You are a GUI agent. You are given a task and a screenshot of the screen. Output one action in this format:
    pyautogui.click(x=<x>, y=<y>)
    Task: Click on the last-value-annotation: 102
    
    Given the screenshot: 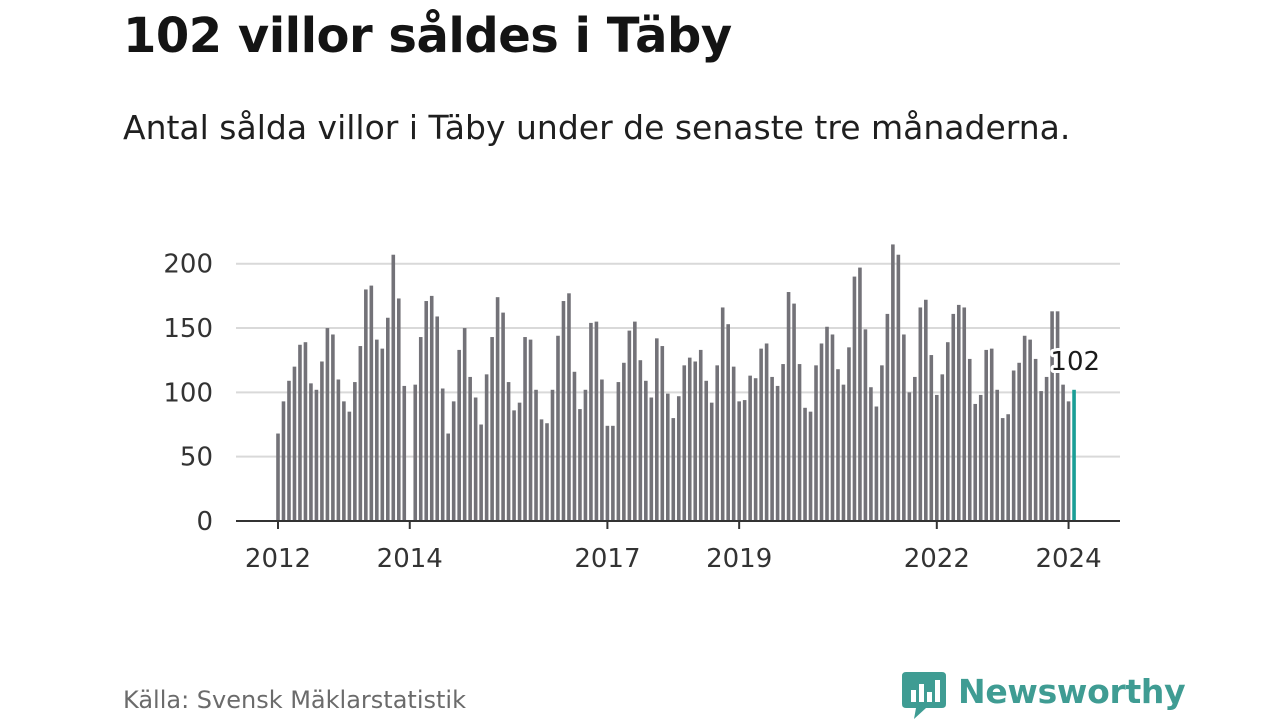 What is the action you would take?
    pyautogui.click(x=1075, y=362)
    